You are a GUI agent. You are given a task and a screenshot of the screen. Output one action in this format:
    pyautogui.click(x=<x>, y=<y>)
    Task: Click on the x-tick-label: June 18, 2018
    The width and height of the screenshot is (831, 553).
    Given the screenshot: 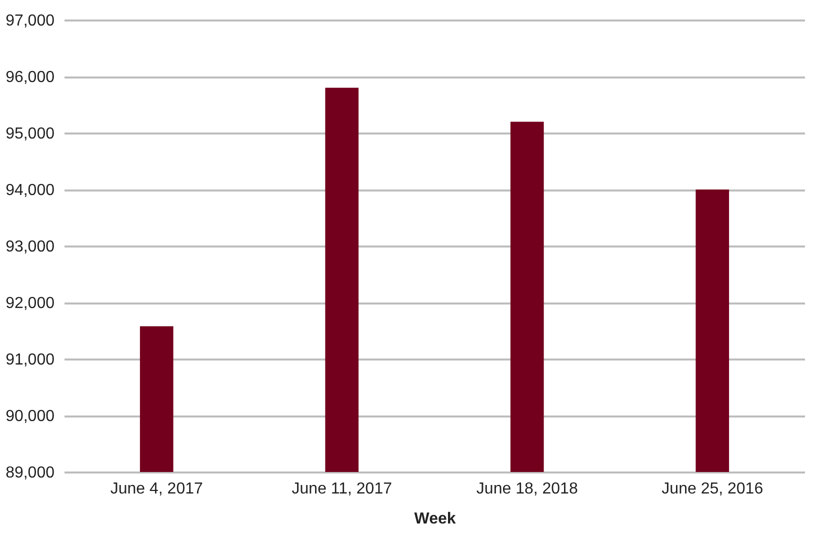 What is the action you would take?
    pyautogui.click(x=527, y=489)
    